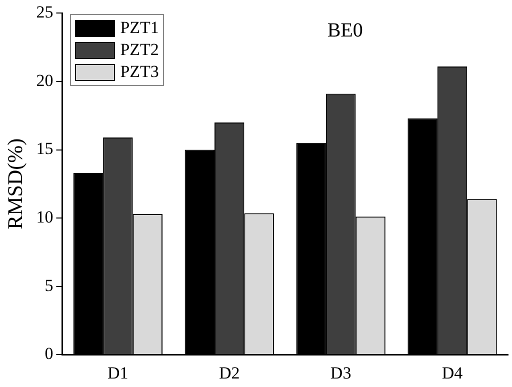 This screenshot has height=387, width=512. Describe the element at coordinates (229, 372) in the screenshot. I see `x-tick-label: D2` at that location.